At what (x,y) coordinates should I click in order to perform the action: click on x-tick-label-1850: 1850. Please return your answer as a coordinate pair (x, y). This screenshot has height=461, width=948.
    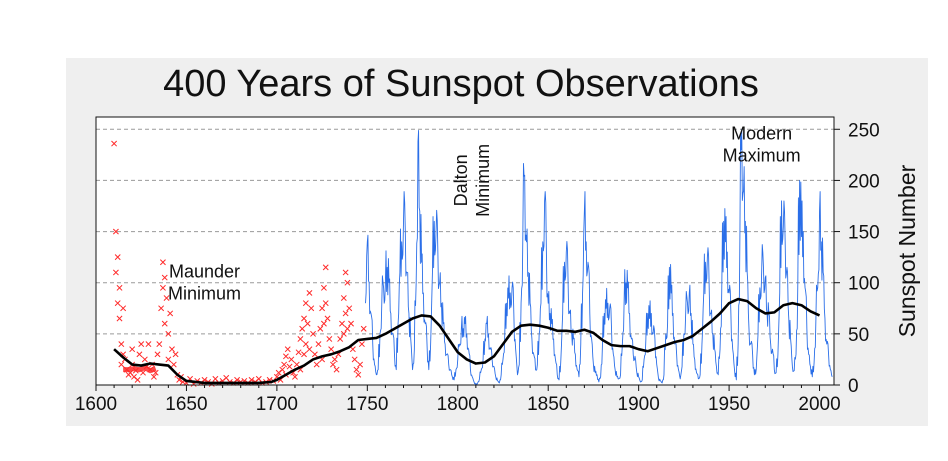
    Looking at the image, I should click on (548, 404).